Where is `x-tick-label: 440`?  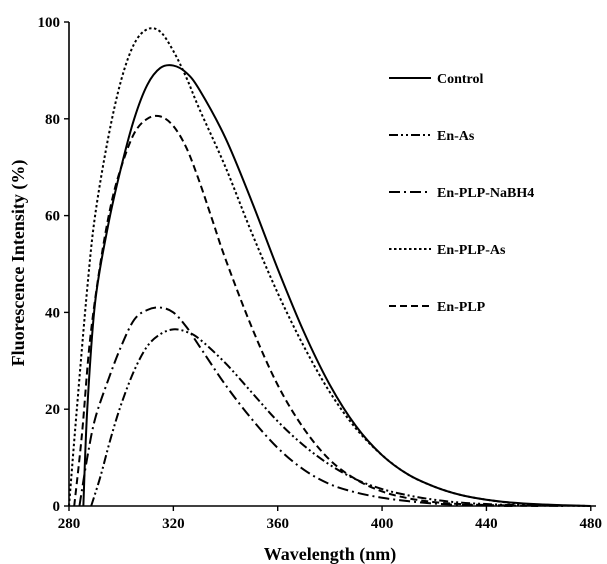
x-tick-label: 440 is located at coordinates (486, 524).